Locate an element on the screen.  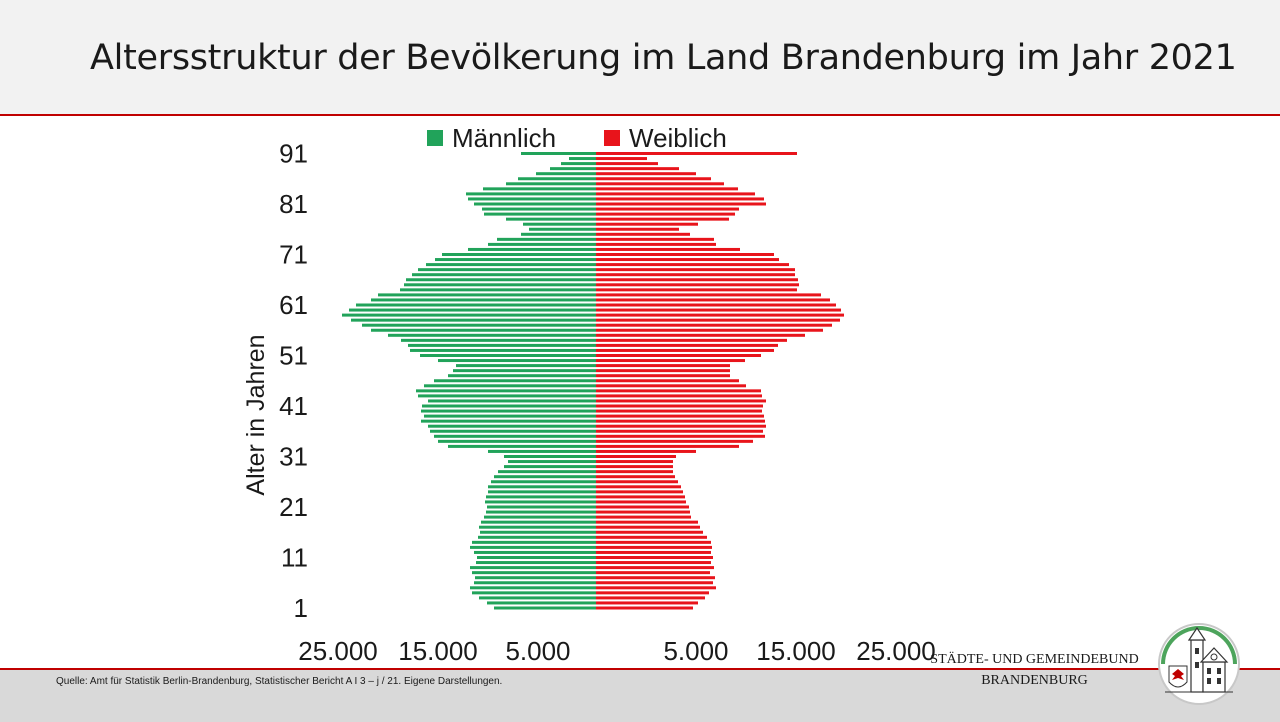
female-bars is located at coordinates (720, 381).